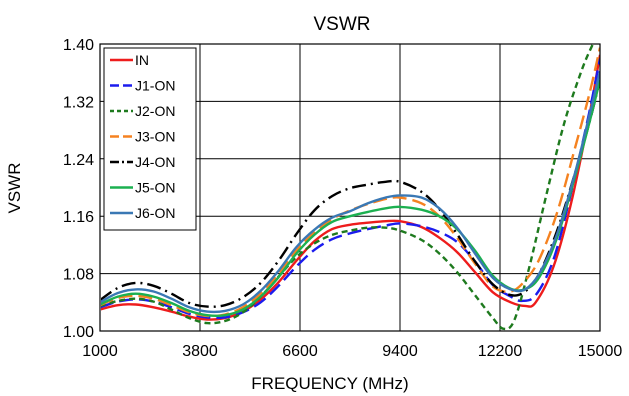 The width and height of the screenshot is (629, 396). Describe the element at coordinates (155, 188) in the screenshot. I see `legend-label: J5-ON` at that location.